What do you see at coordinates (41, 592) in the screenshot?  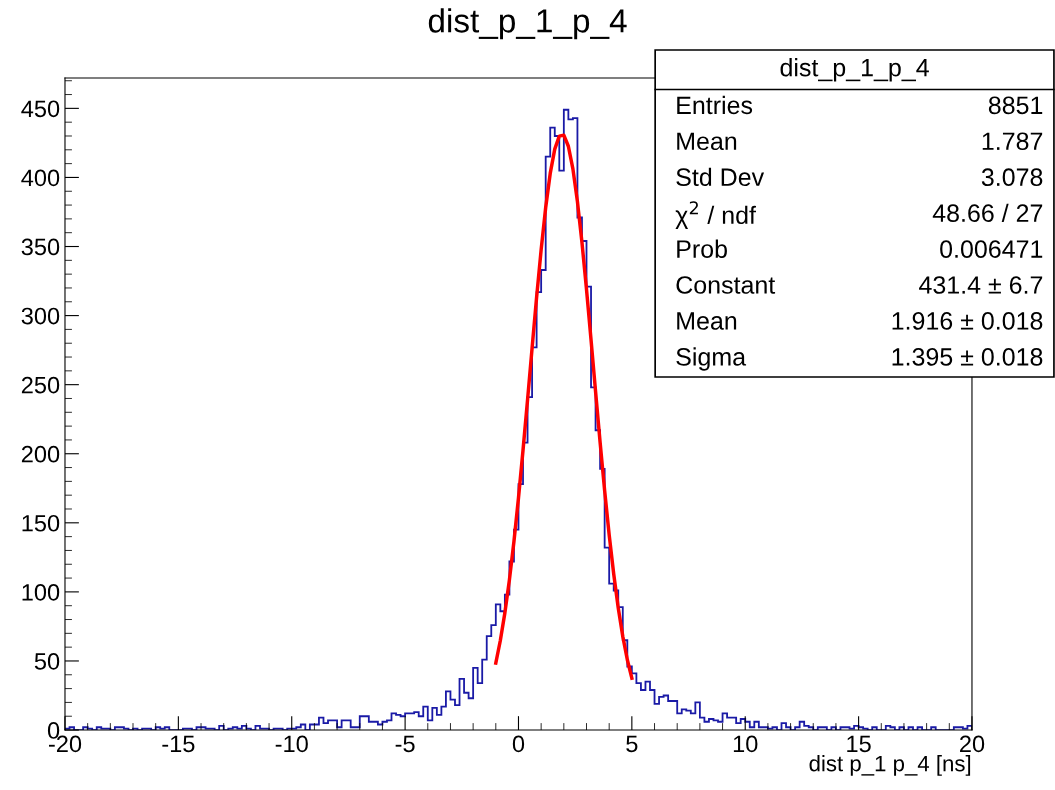 I see `y-tick-label: 100` at bounding box center [41, 592].